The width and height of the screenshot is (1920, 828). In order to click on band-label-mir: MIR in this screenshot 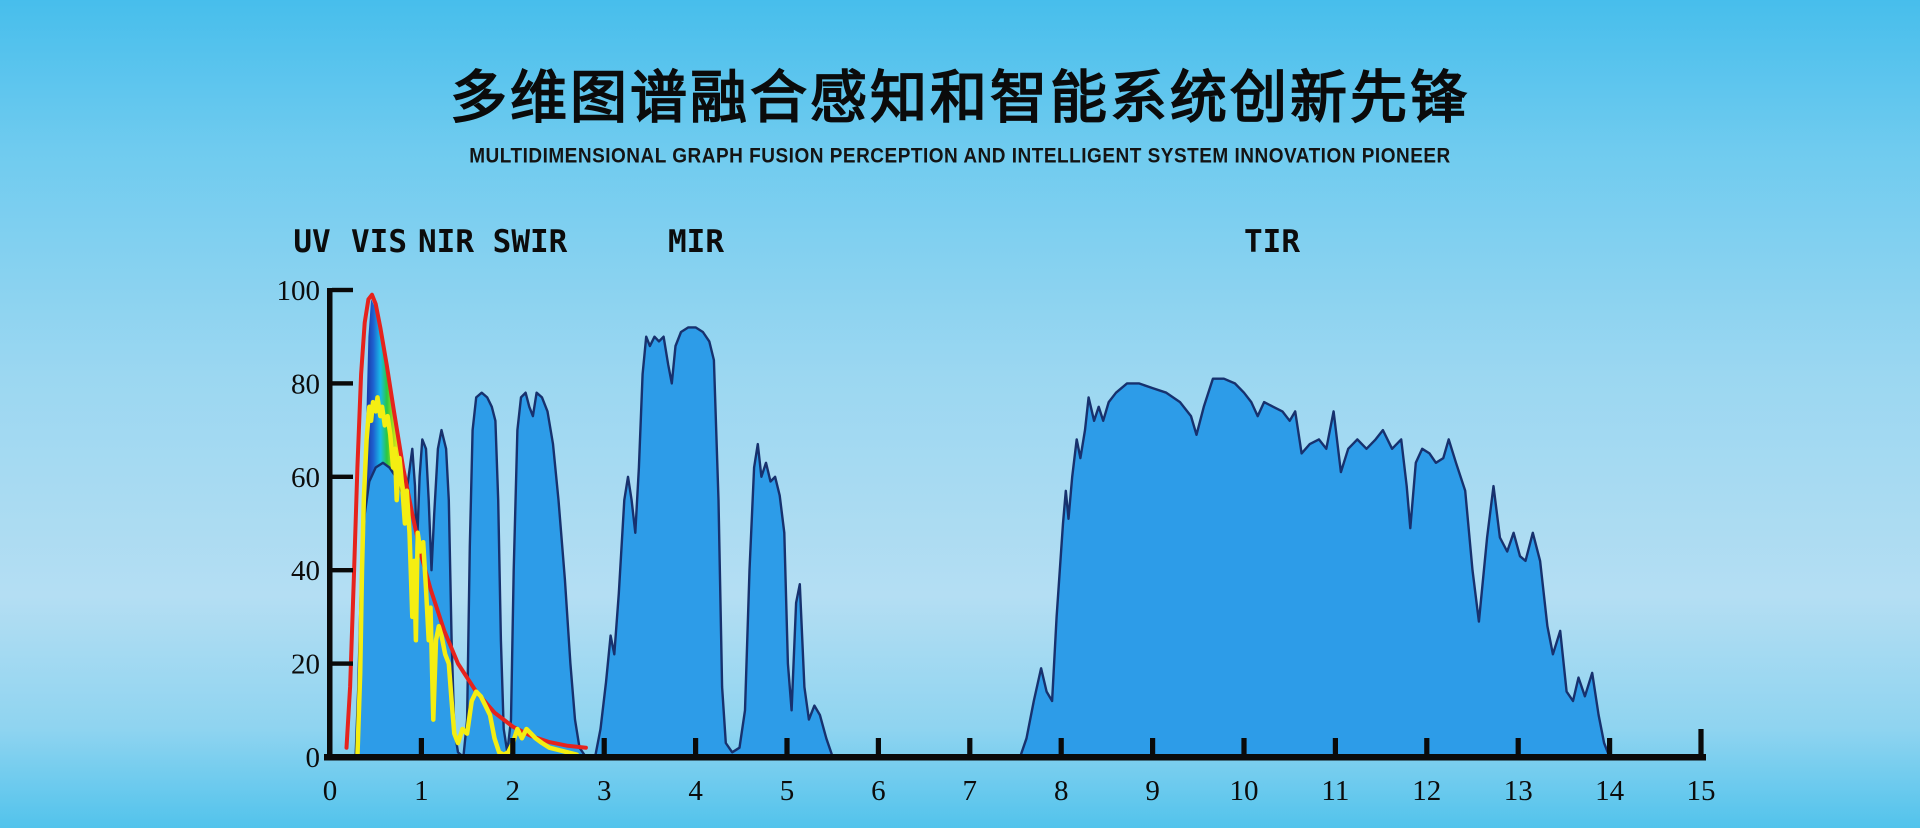, I will do `click(696, 242)`.